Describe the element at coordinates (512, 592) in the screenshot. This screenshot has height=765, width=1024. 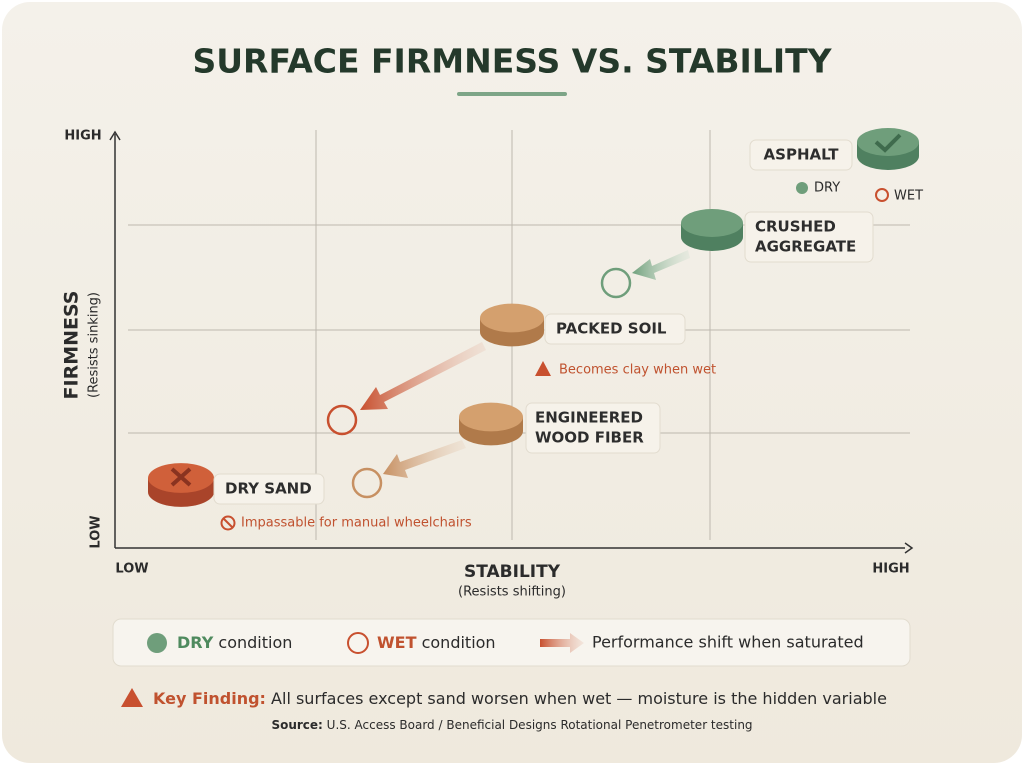
I see `x-sublabel: (Resists shifting)` at that location.